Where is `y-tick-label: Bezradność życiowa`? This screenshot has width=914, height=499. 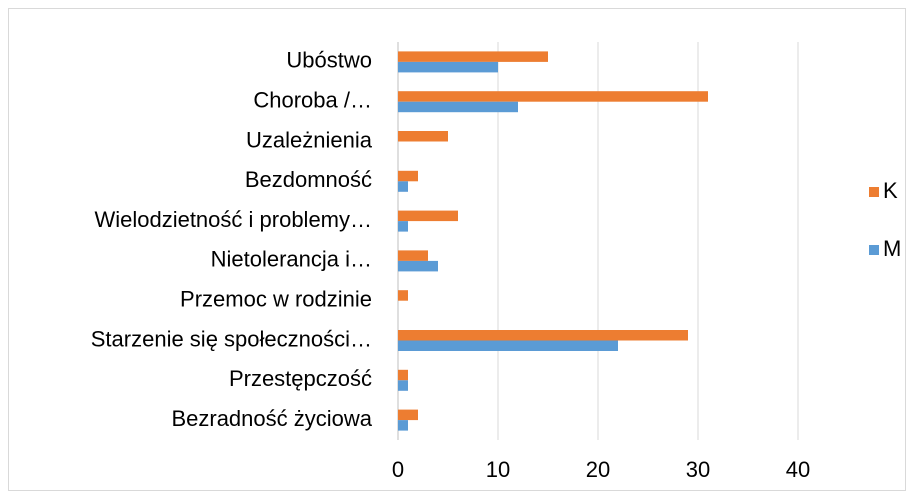 y-tick-label: Bezradność życiowa is located at coordinates (271, 418).